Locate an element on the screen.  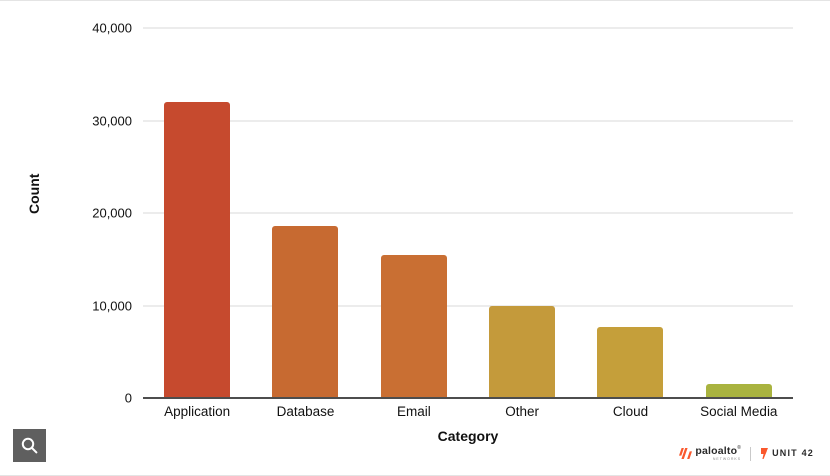
paloalto-networks-subtext: NETWORKS is located at coordinates (727, 458).